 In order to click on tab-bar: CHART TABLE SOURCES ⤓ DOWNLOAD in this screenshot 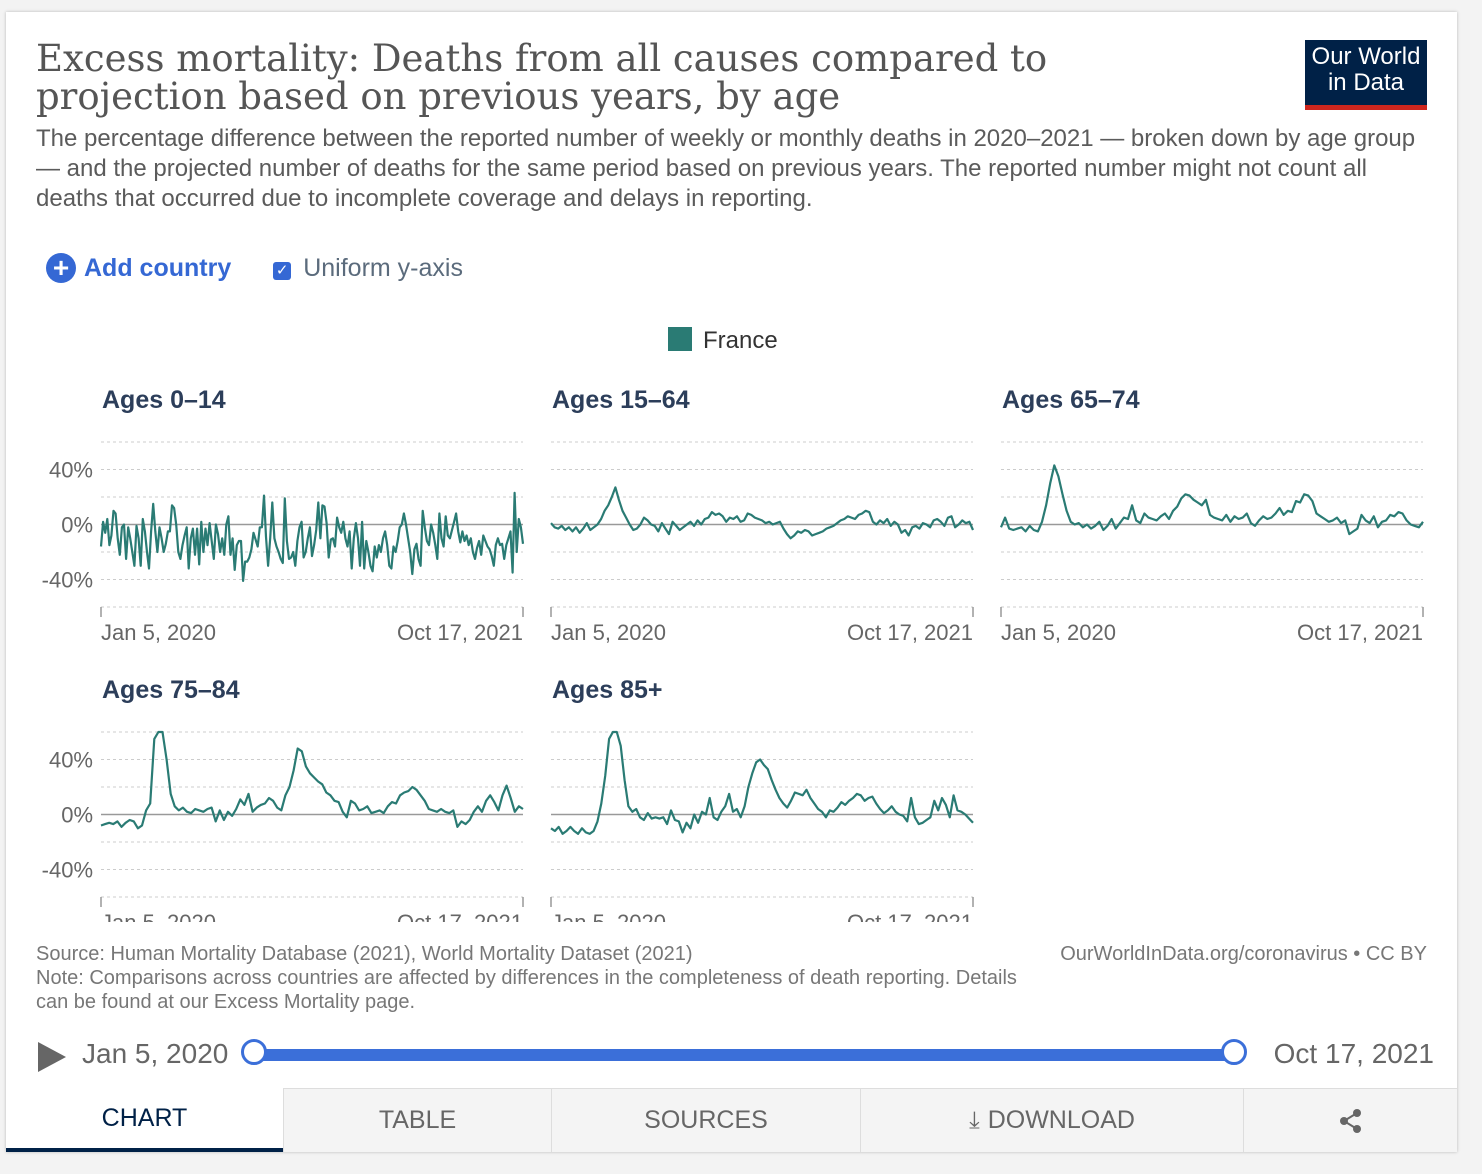, I will do `click(731, 1120)`.